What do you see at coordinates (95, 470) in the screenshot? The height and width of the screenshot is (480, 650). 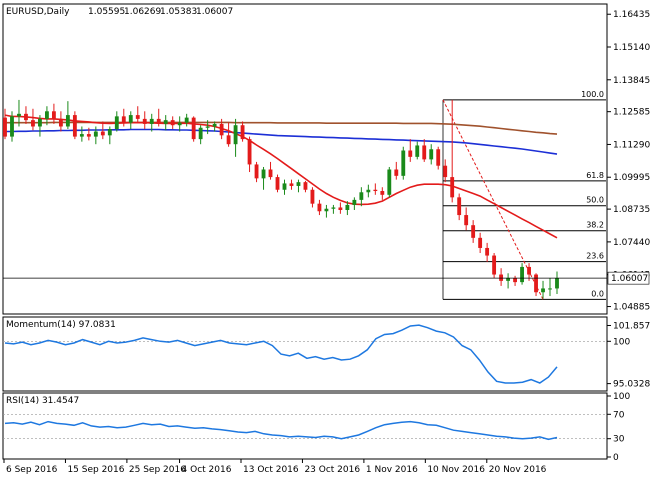 I see `x-tick-label: 15 Sep 2016` at bounding box center [95, 470].